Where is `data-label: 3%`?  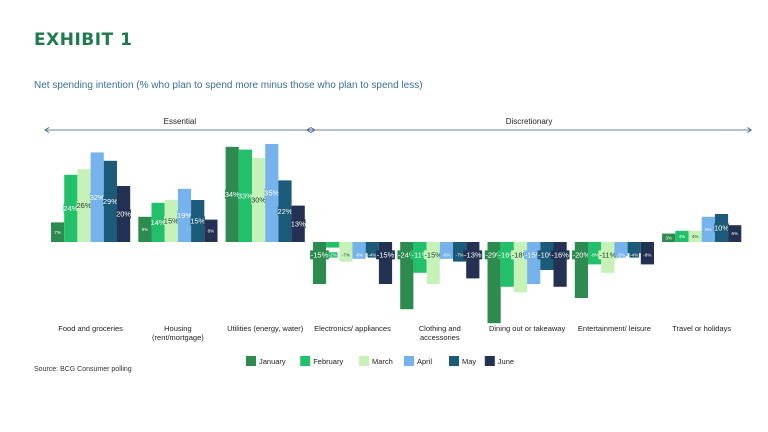
data-label: 3% is located at coordinates (668, 237).